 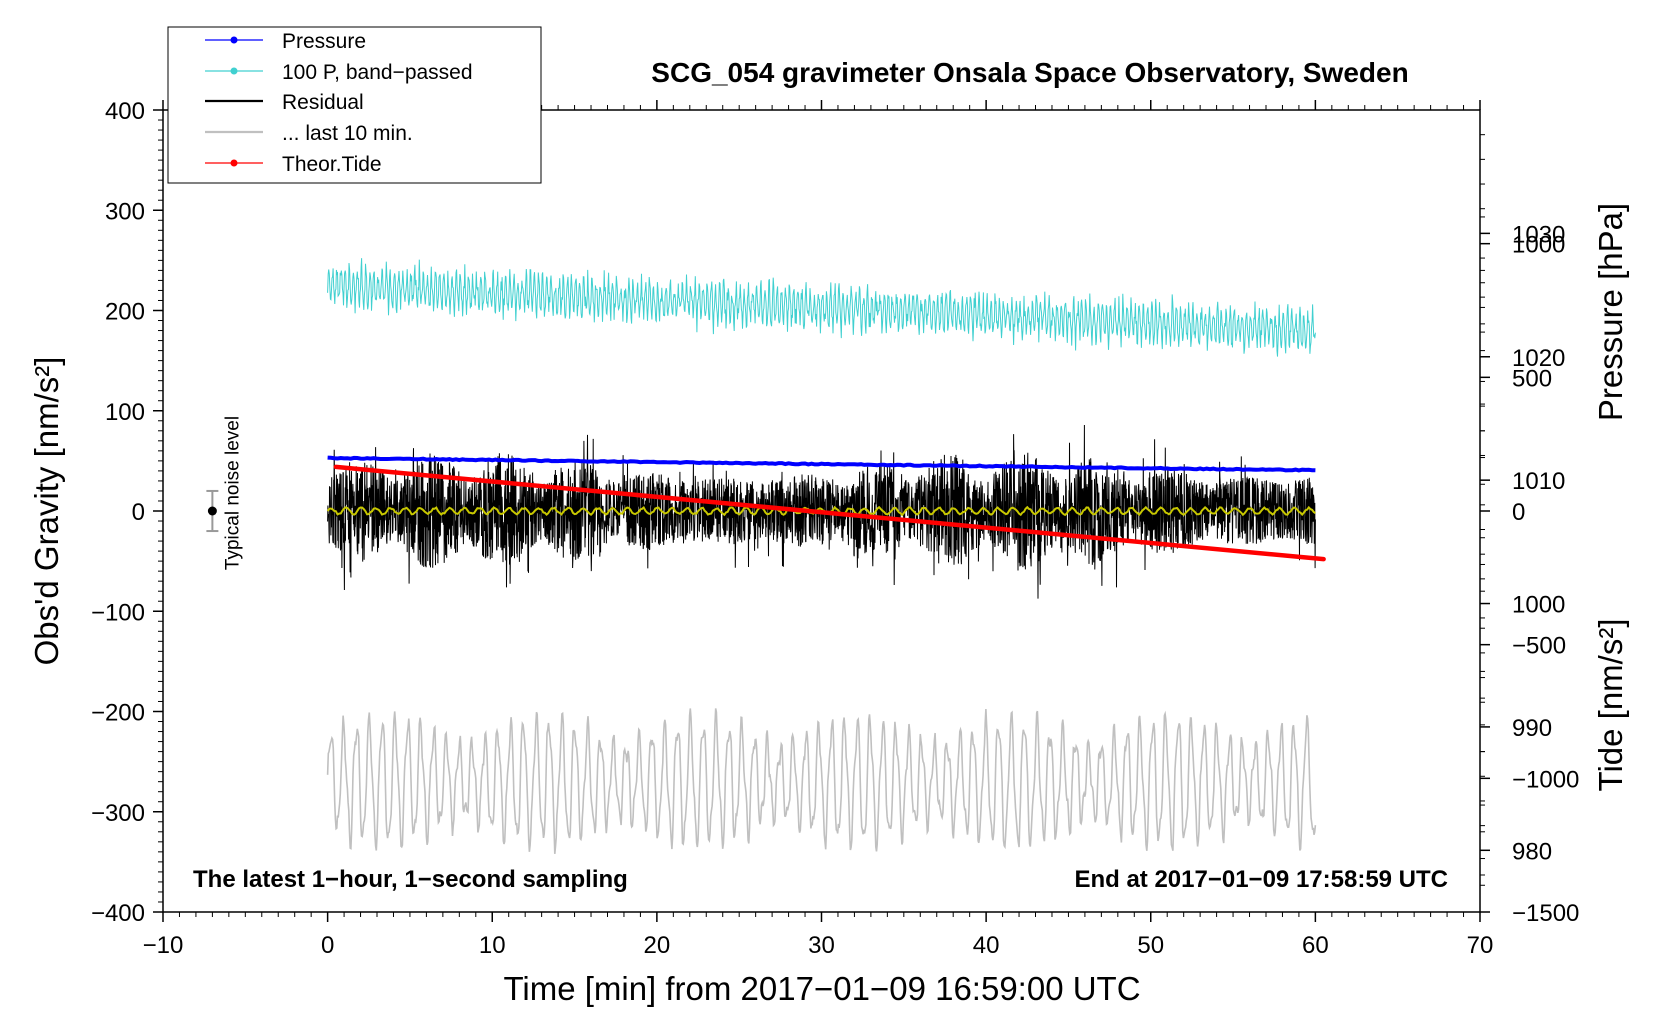 What do you see at coordinates (125, 412) in the screenshot?
I see `y-tick-label: 100` at bounding box center [125, 412].